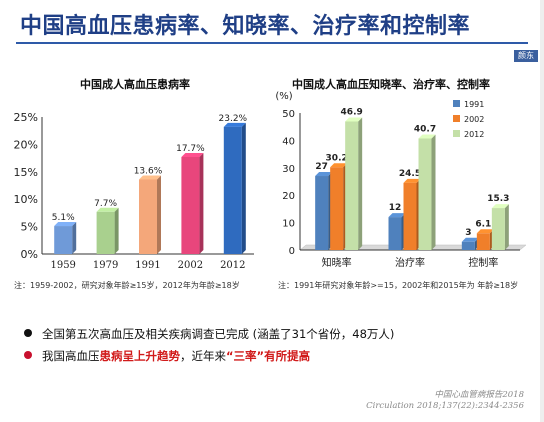  I want to click on bullet-trend: 我国高血压患病呈上升趋势，近年来“三率”有所提高, so click(167, 356).